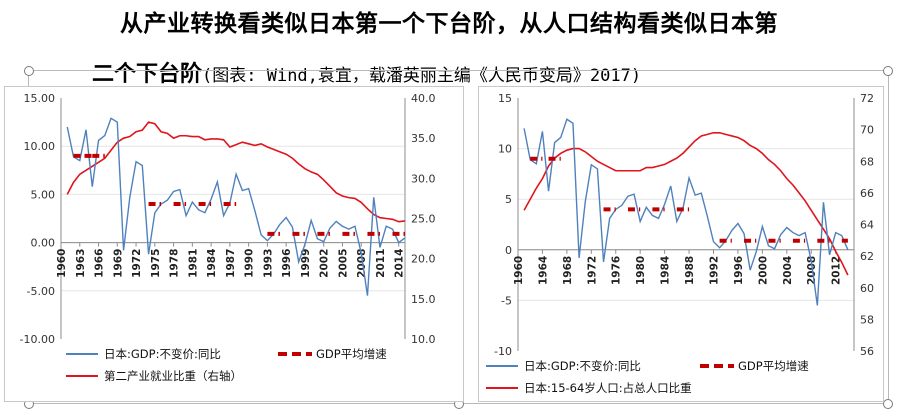 This screenshot has height=409, width=914. Describe the element at coordinates (763, 270) in the screenshot. I see `x-tick-label: 2000` at that location.